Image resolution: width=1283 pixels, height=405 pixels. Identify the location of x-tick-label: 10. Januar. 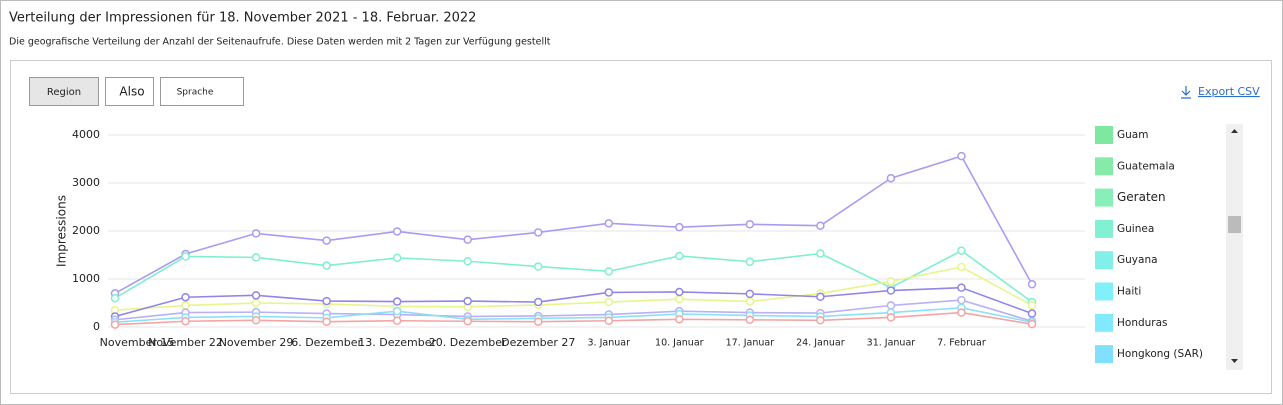
(679, 343).